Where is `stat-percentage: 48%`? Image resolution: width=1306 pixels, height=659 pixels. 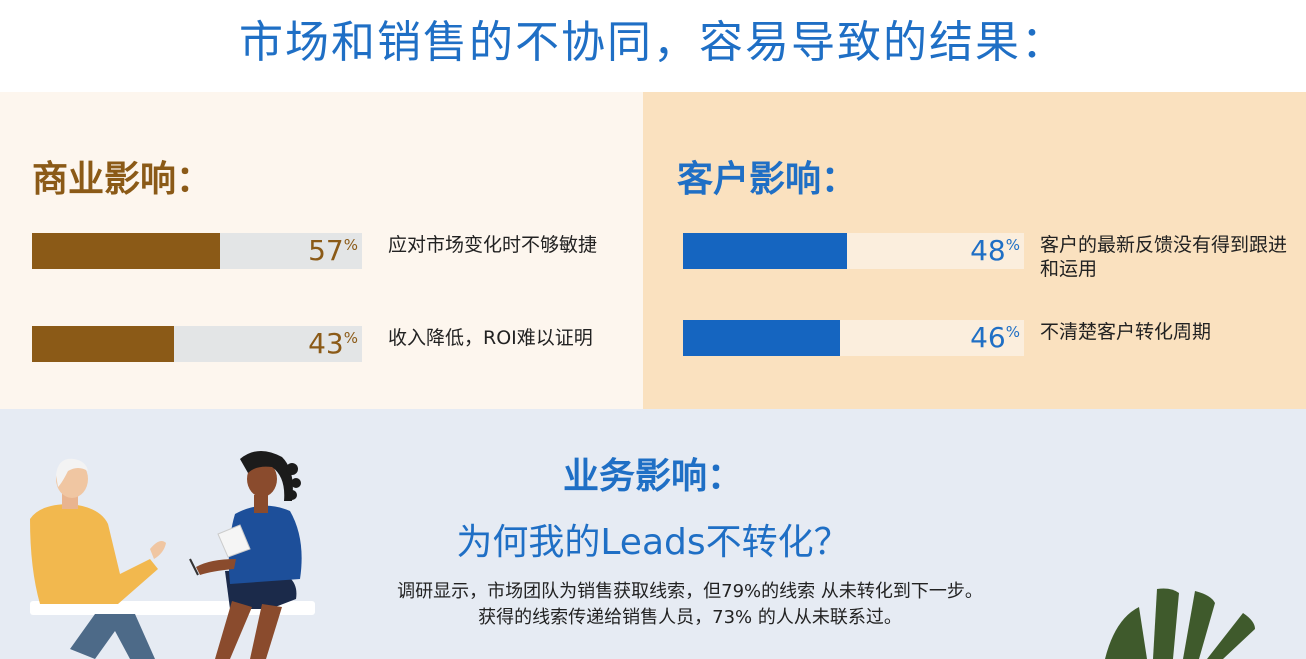 stat-percentage: 48% is located at coordinates (995, 251).